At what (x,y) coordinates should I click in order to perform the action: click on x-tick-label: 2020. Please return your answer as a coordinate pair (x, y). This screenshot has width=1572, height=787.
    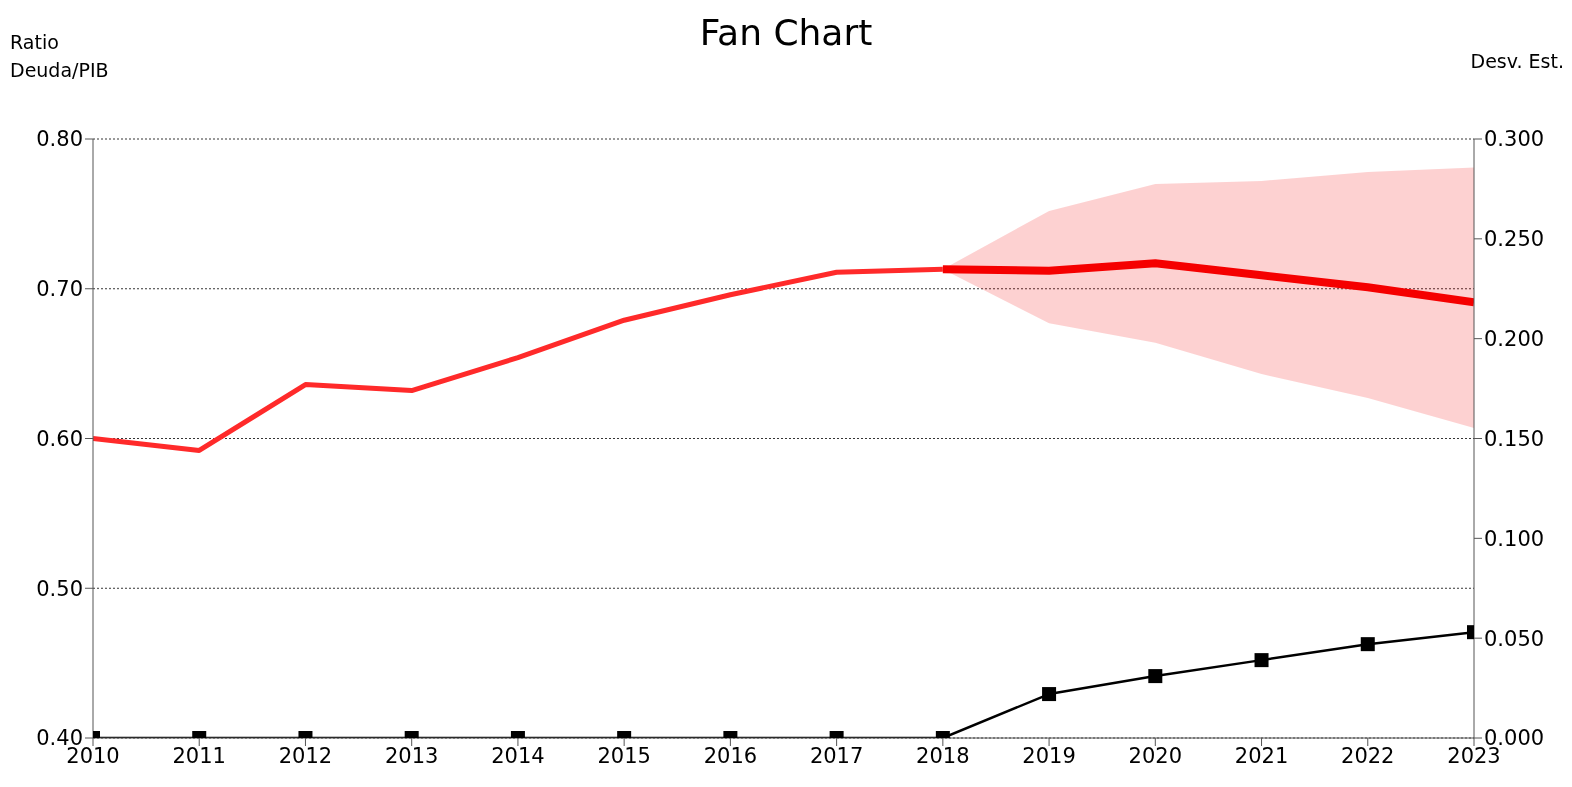
    Looking at the image, I should click on (1155, 755).